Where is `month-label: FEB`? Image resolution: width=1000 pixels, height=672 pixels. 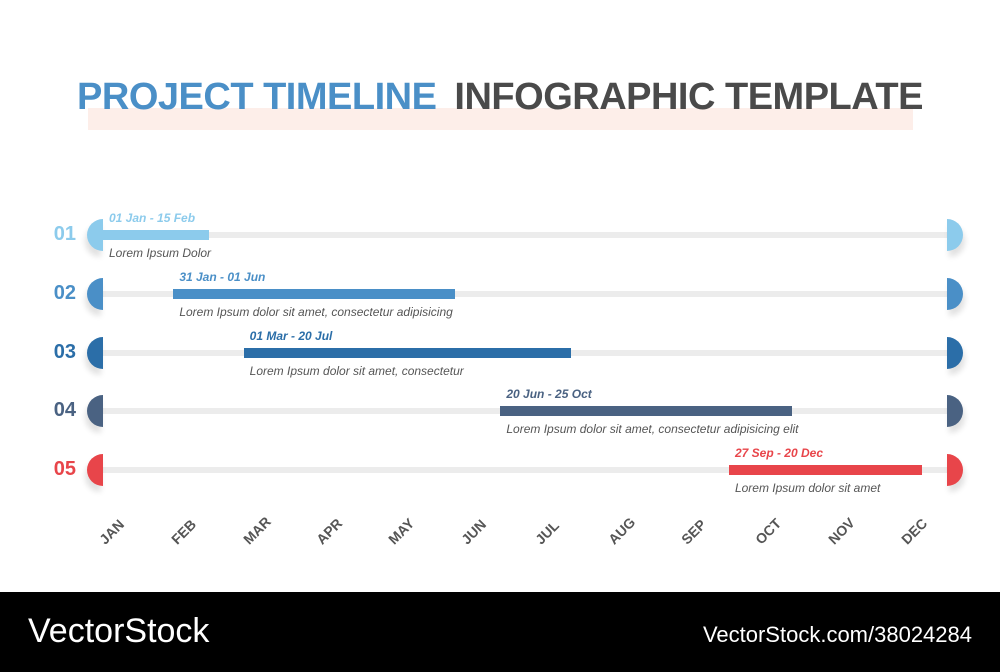 month-label: FEB is located at coordinates (184, 532).